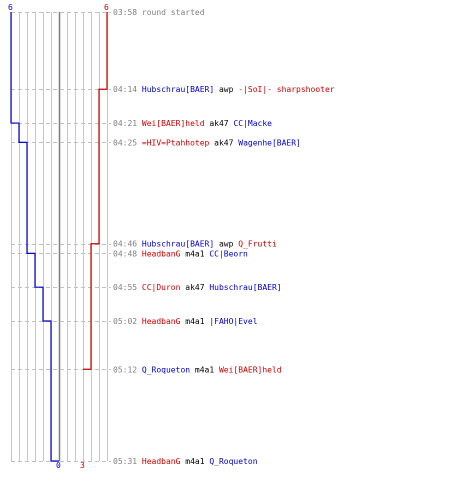  I want to click on event-row: 05:12 Q_Roqueton m4a1 Wei[BAER]held, so click(197, 369).